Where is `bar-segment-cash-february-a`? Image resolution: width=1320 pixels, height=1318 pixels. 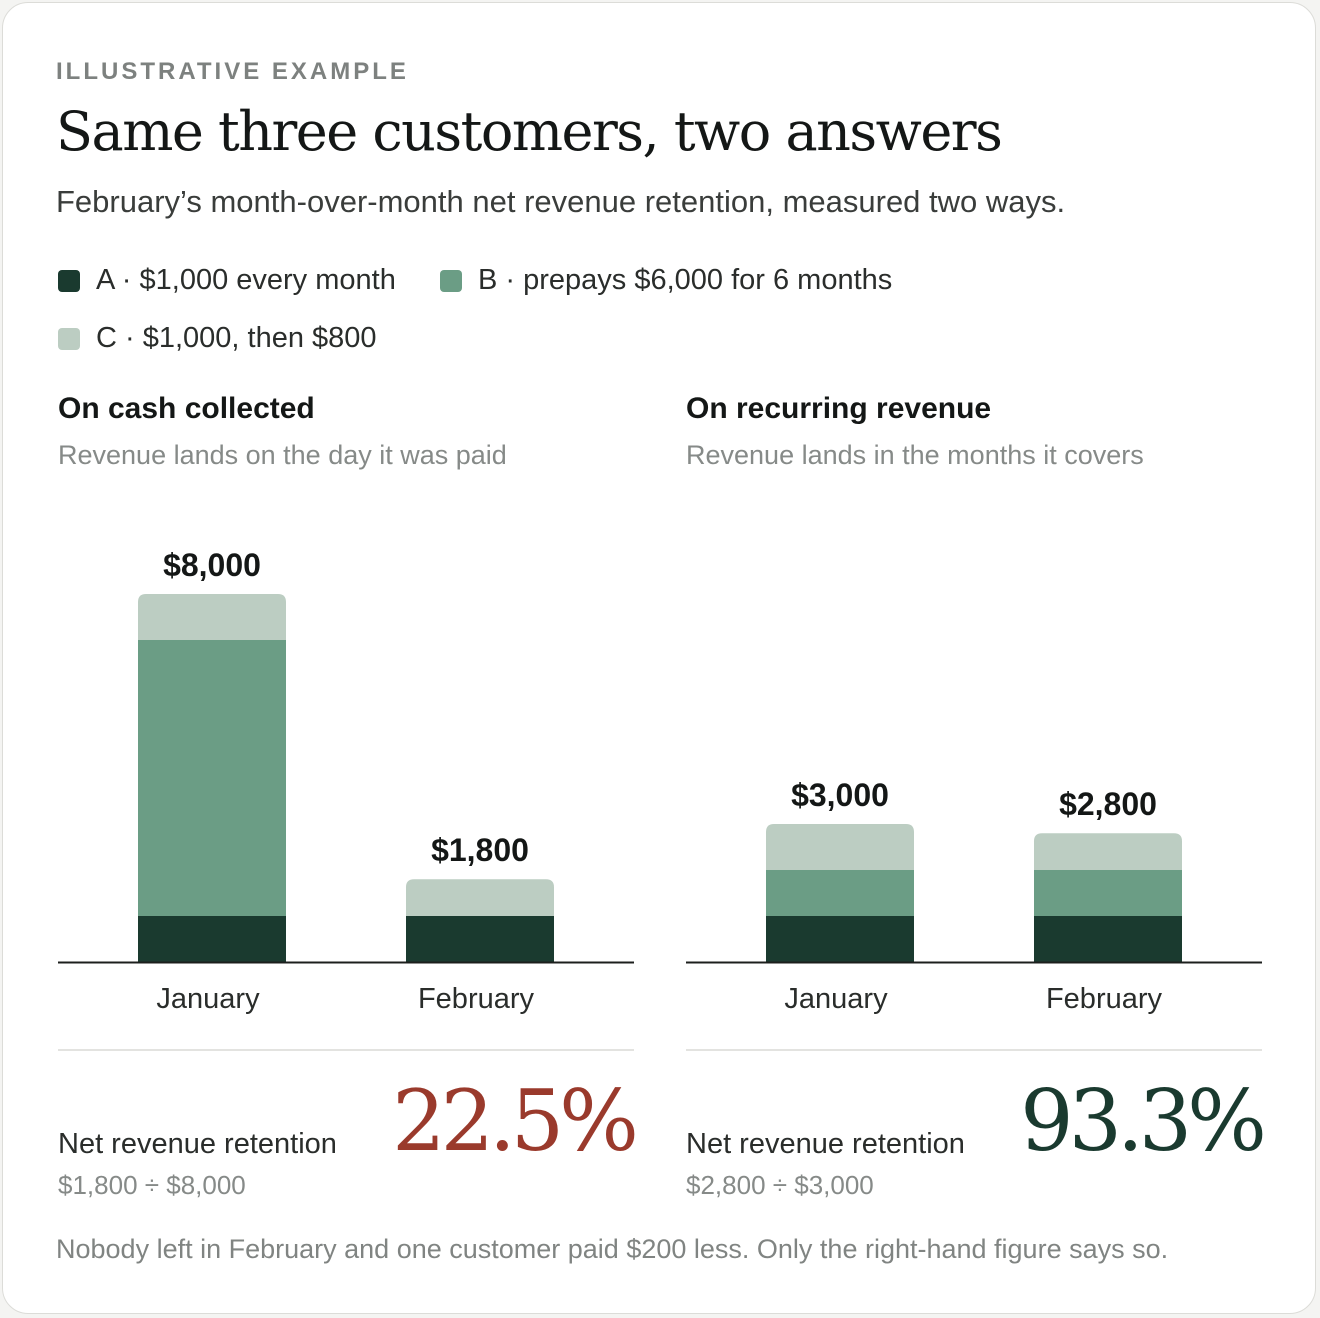
bar-segment-cash-february-a is located at coordinates (480, 939).